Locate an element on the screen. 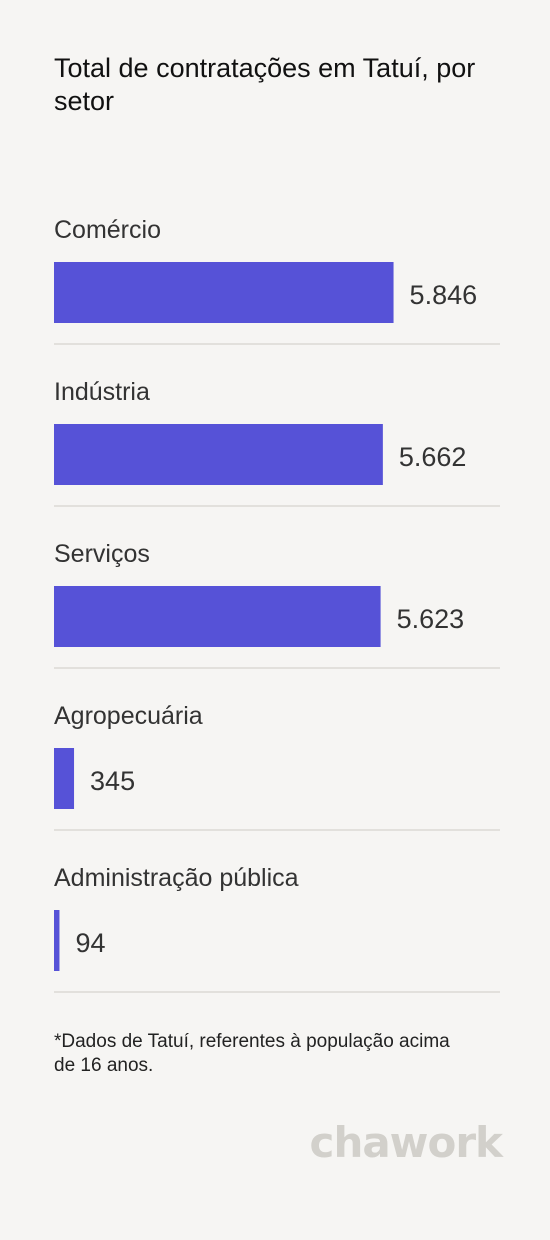  value-label: 5.846 is located at coordinates (444, 295).